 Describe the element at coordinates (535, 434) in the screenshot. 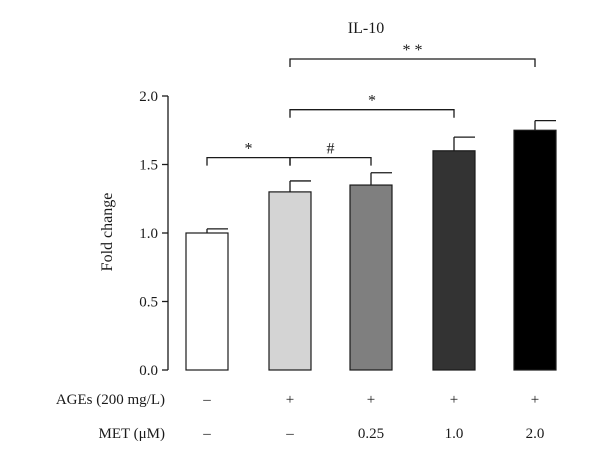

I see `condition-value: 2.0` at that location.